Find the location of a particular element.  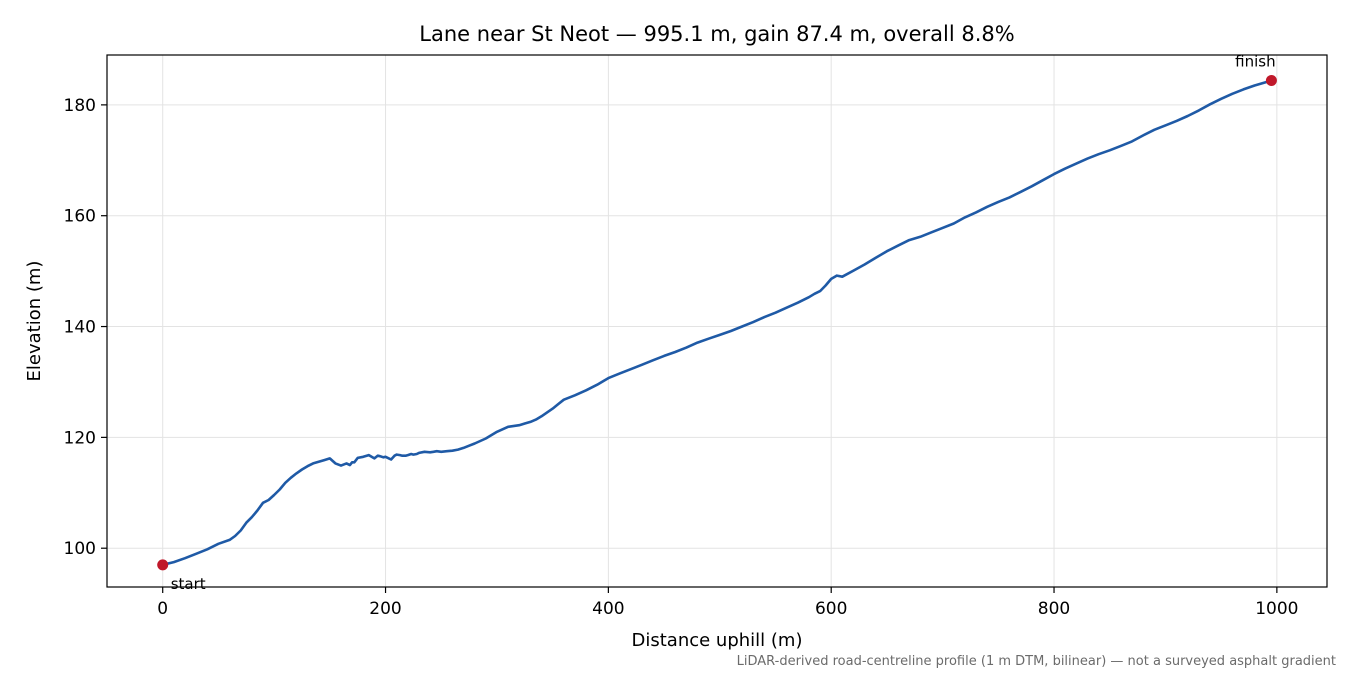

y-tick-label: 180 is located at coordinates (80, 106).